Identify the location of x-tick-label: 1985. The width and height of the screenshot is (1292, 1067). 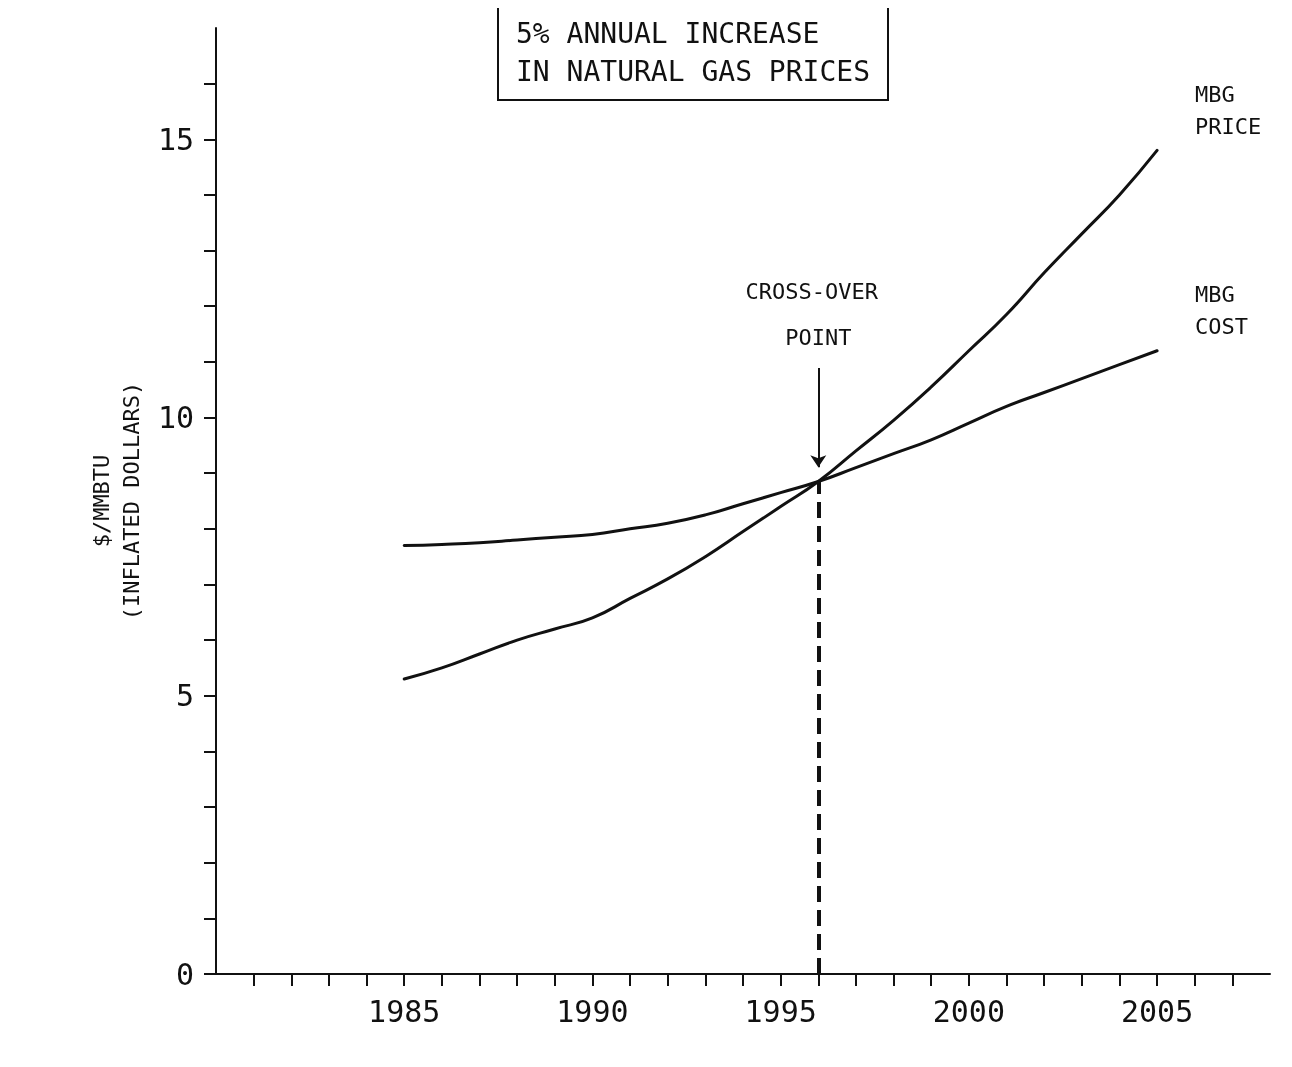
(404, 1011).